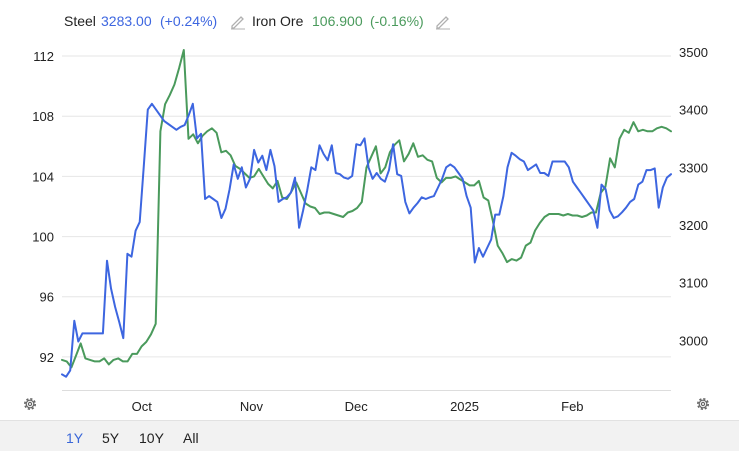 Image resolution: width=739 pixels, height=451 pixels. What do you see at coordinates (693, 197) in the screenshot?
I see `right-axis-ticks: 3000 3100 3200 3300 3400 3500` at bounding box center [693, 197].